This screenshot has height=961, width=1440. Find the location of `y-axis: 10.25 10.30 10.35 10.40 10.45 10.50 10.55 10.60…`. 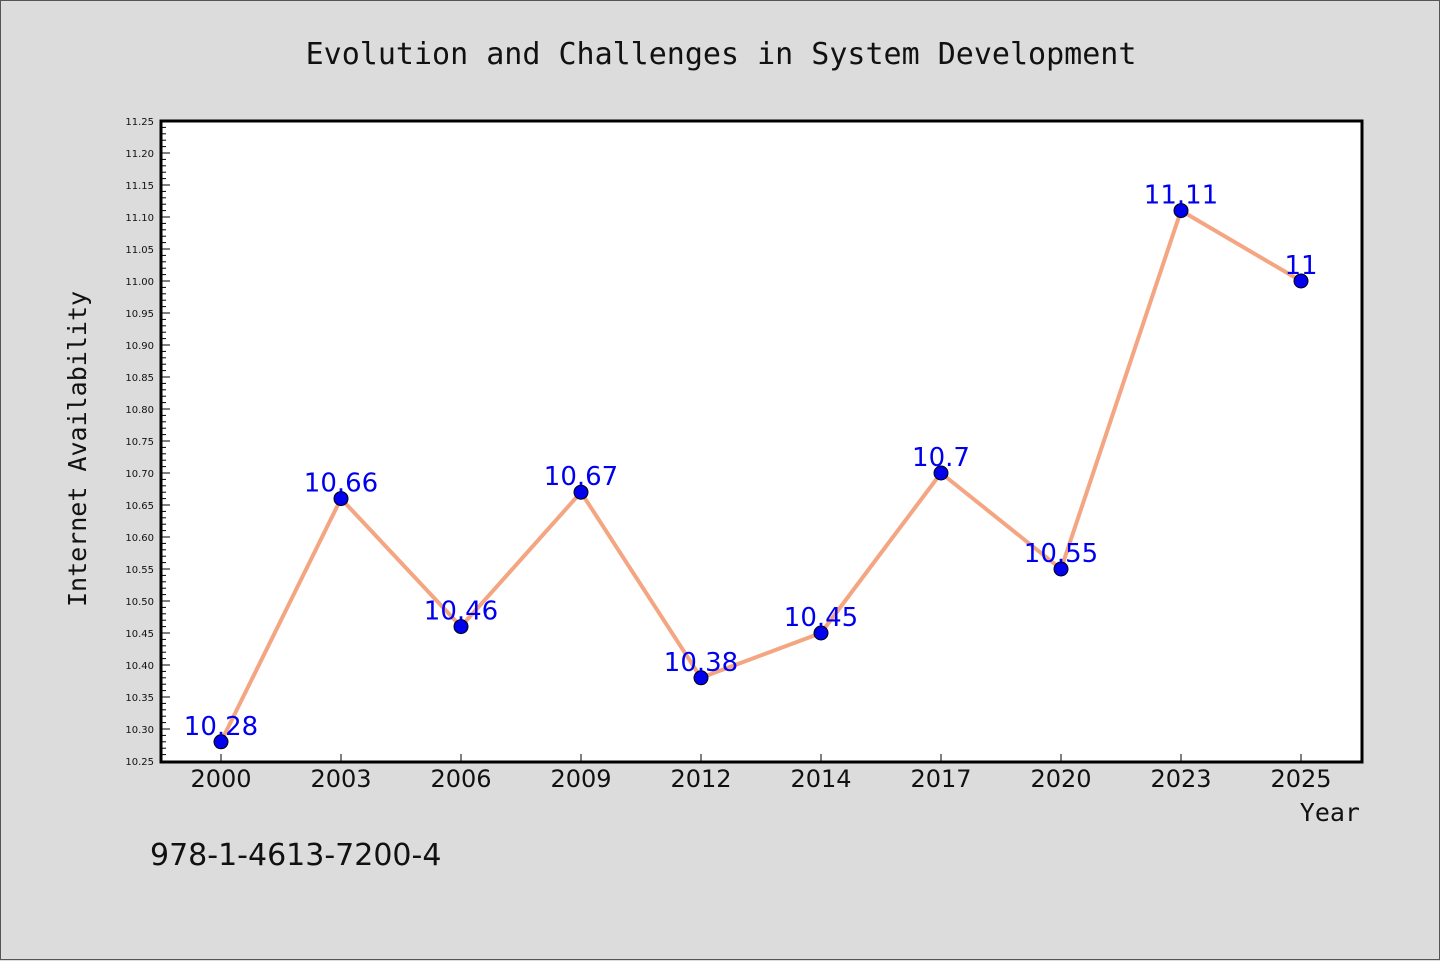

y-axis: 10.25 10.30 10.35 10.40 10.45 10.50 10.55 10.60… is located at coordinates (147, 442).